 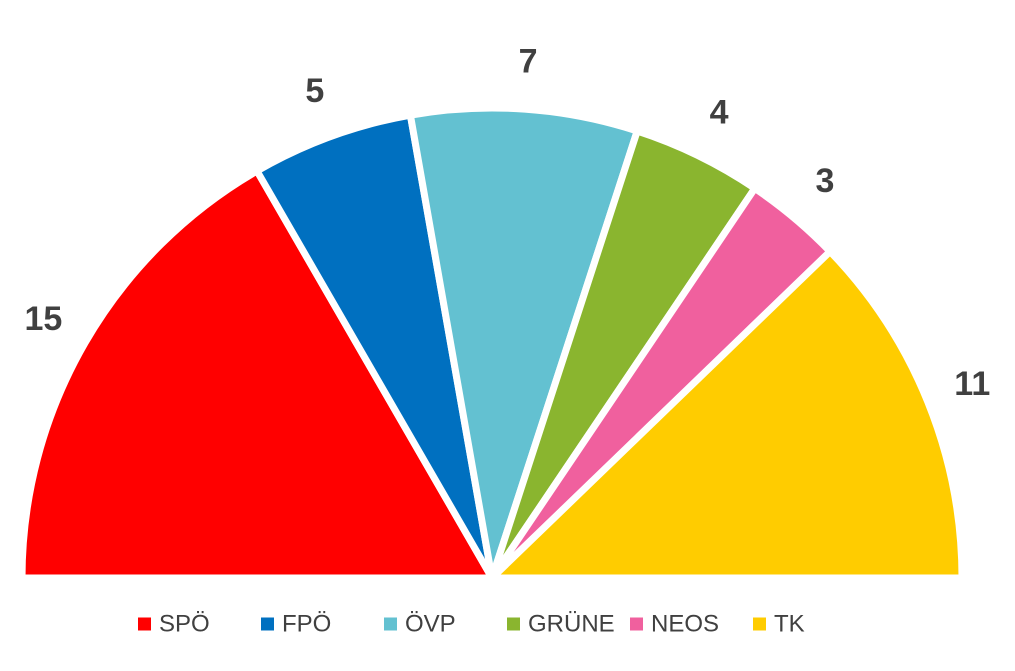 What do you see at coordinates (430, 624) in the screenshot?
I see `legend-label-oevp: ÖVP` at bounding box center [430, 624].